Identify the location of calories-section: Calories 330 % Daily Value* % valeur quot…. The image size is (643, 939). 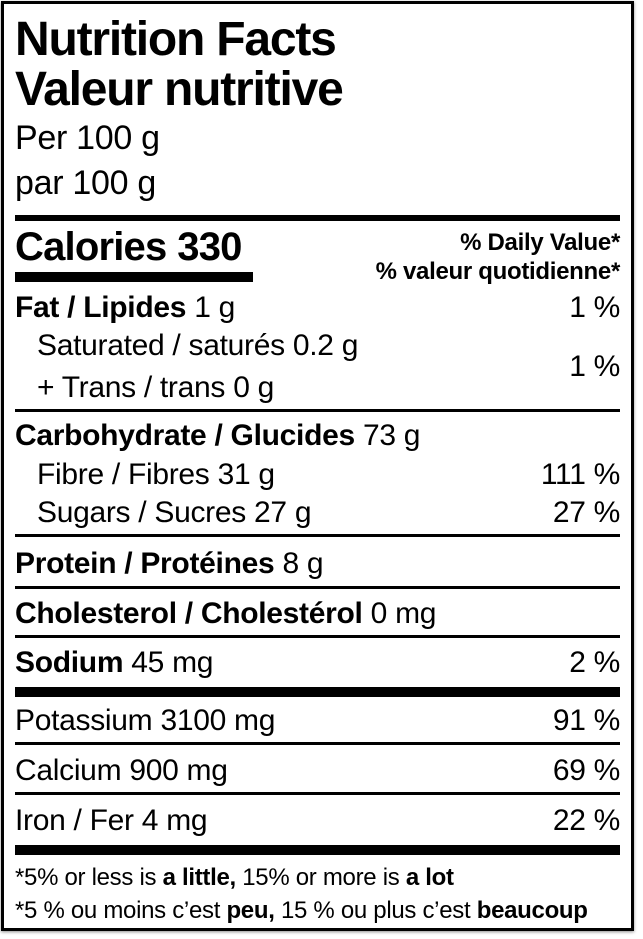
(317, 255).